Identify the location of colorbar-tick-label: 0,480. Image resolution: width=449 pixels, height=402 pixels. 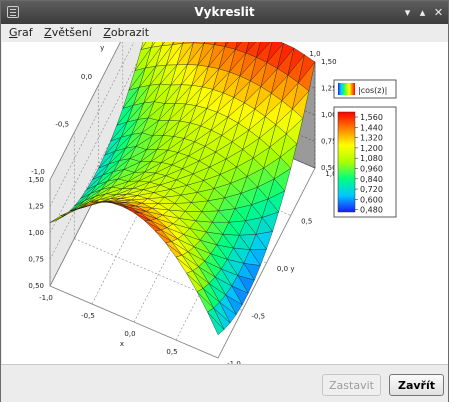
(371, 210).